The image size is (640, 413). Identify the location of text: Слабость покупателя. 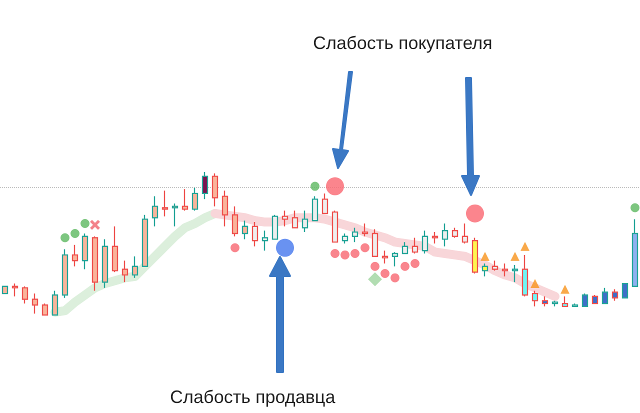
(402, 43).